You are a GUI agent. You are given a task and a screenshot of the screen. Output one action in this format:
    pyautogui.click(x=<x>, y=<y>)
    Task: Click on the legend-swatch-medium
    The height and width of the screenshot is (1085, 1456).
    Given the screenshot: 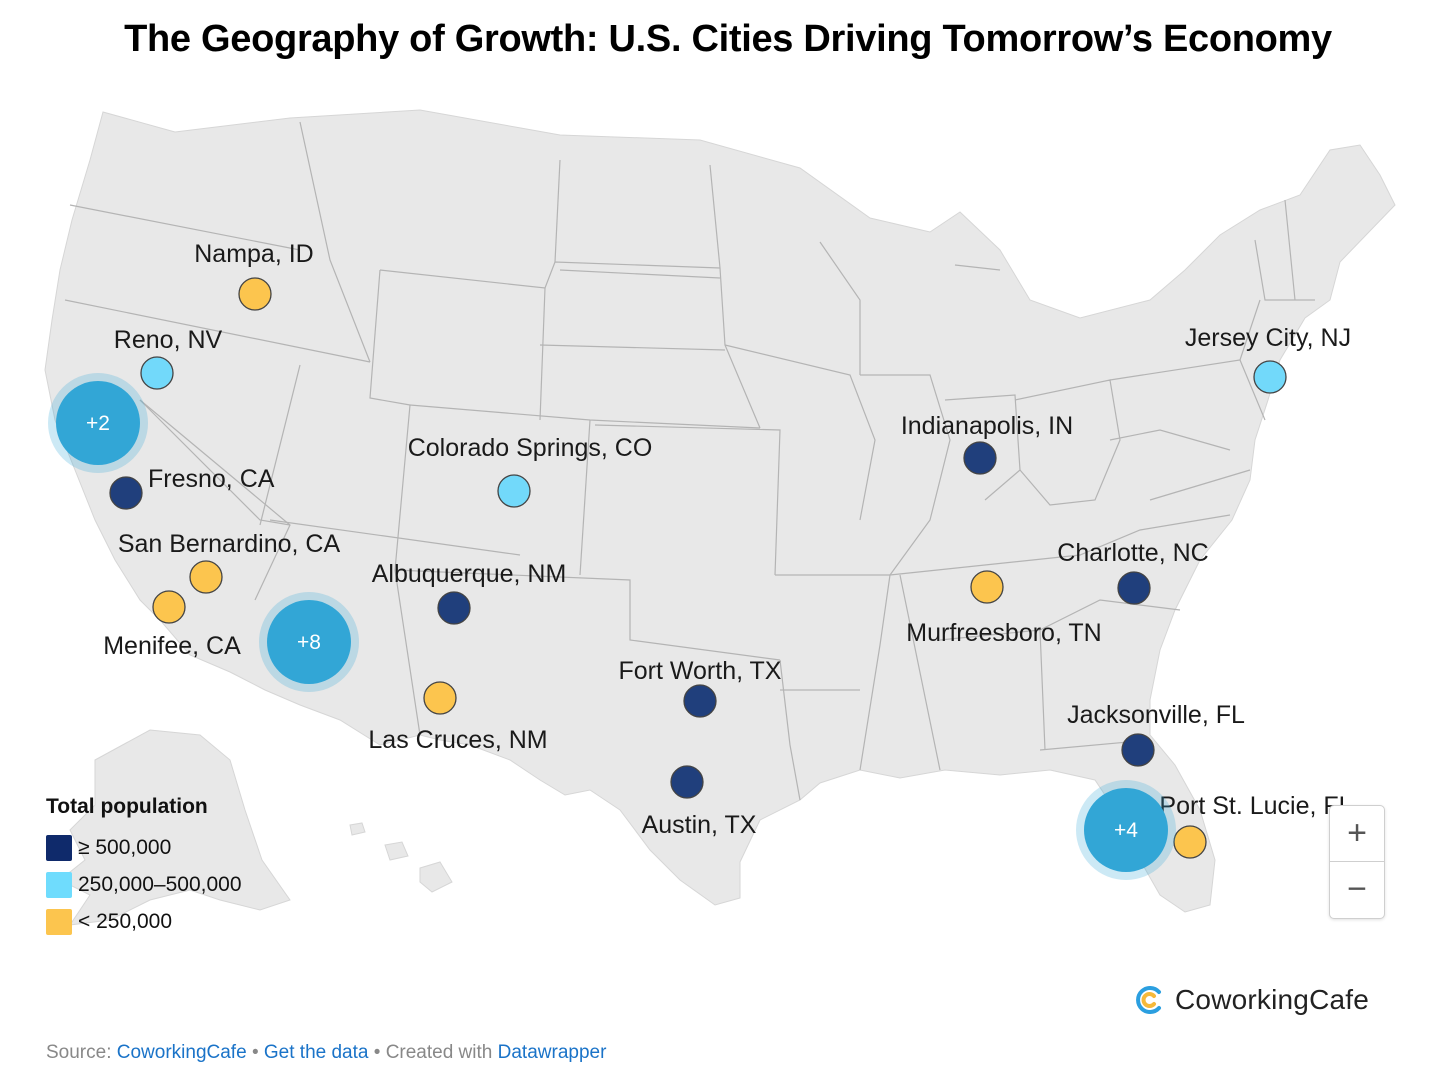 What is the action you would take?
    pyautogui.click(x=59, y=884)
    